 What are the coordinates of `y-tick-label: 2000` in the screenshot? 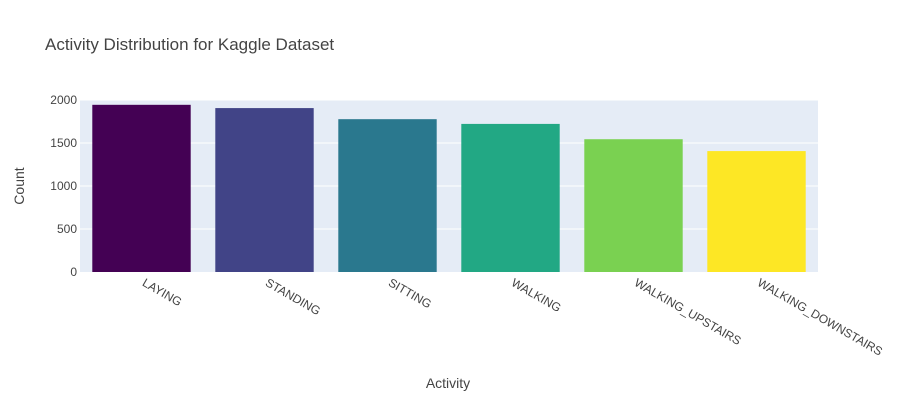 It's located at (63, 100).